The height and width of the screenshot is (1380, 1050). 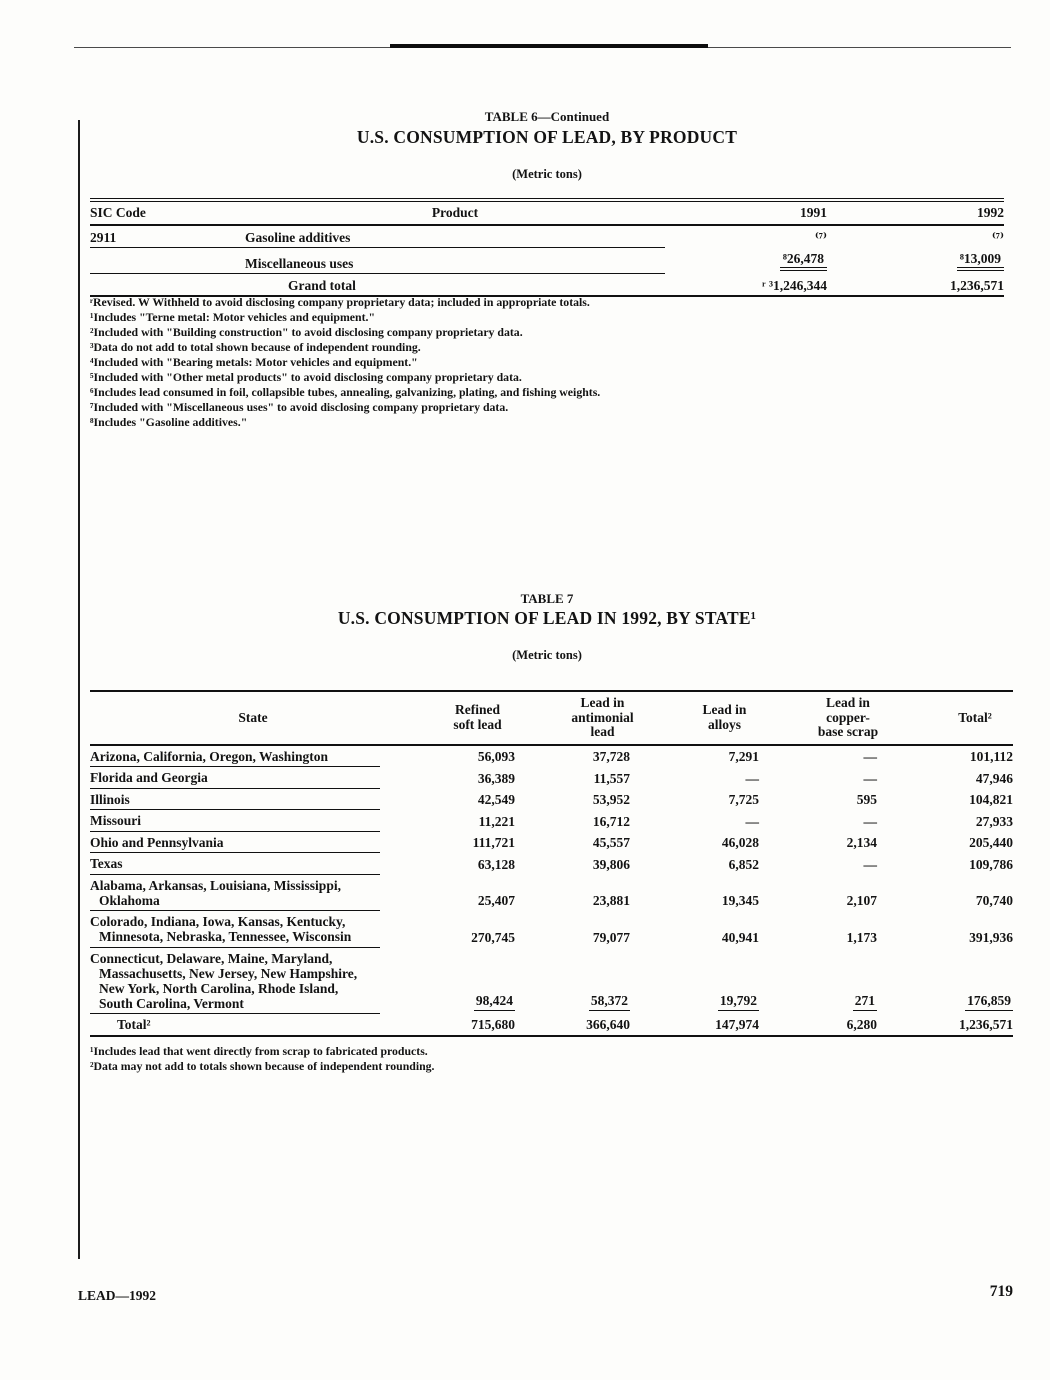 I want to click on cell-1991: ⁸26,478, so click(x=746, y=261).